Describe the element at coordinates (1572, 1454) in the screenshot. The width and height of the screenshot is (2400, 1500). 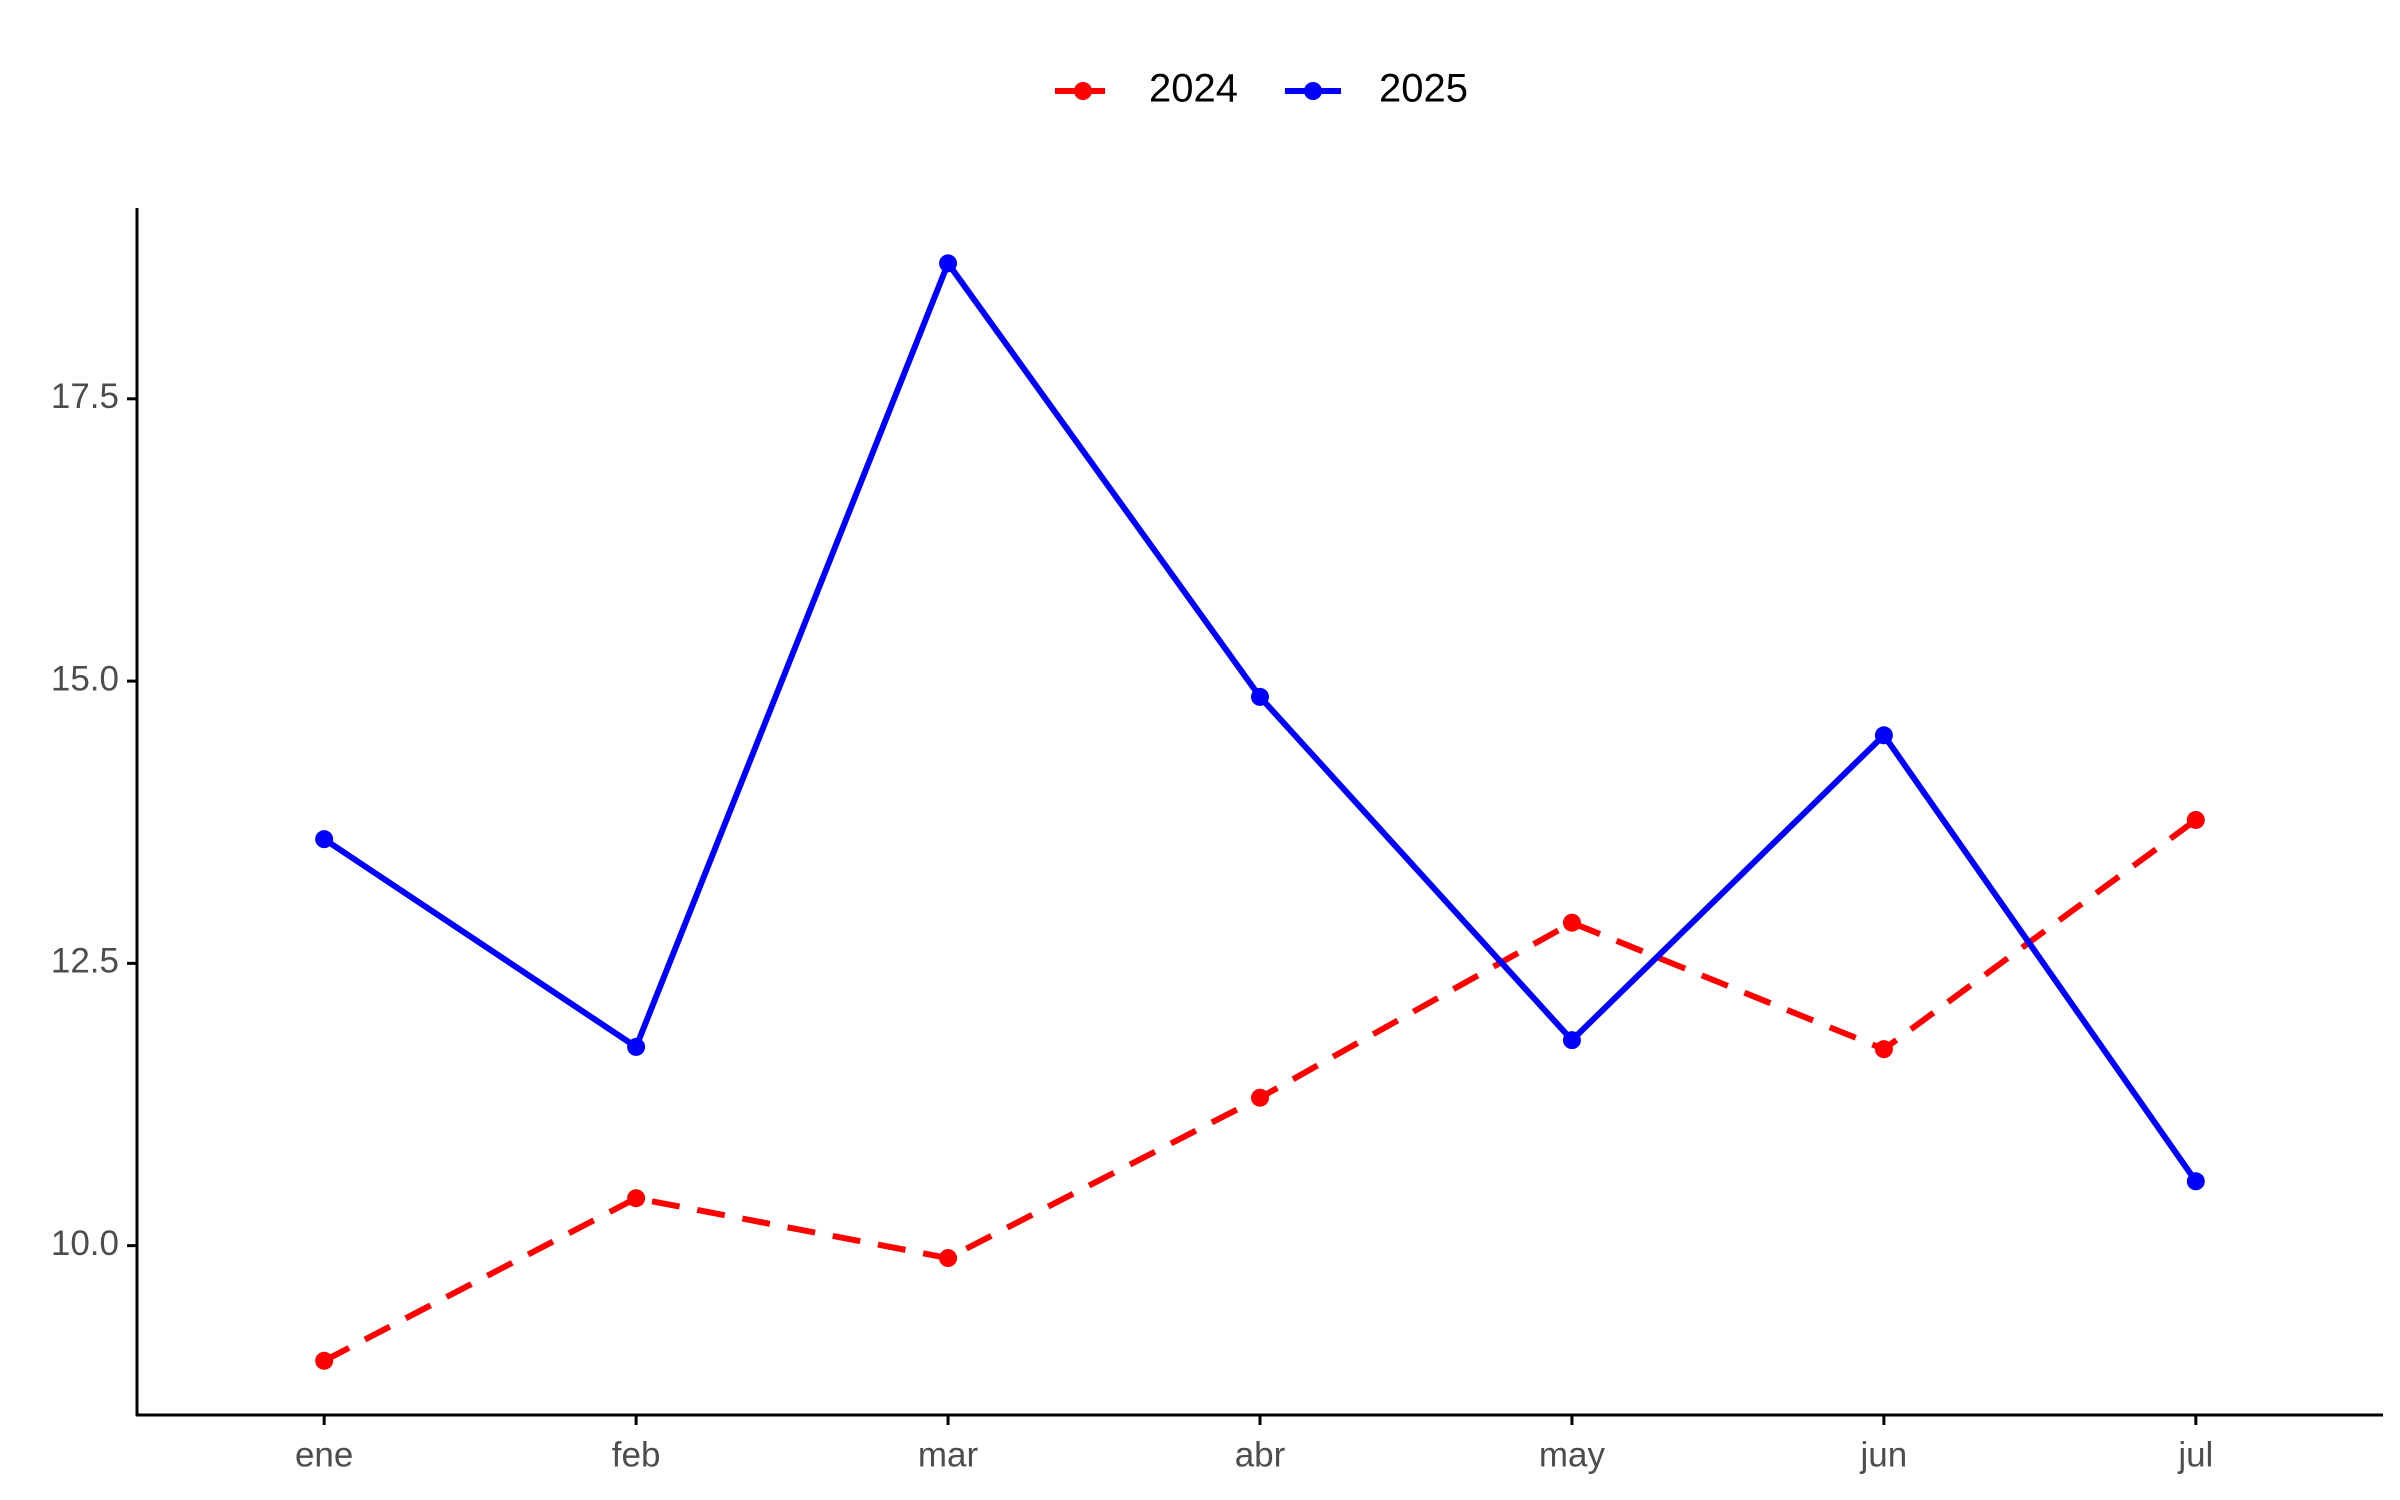
I see `x-tick-label: may` at that location.